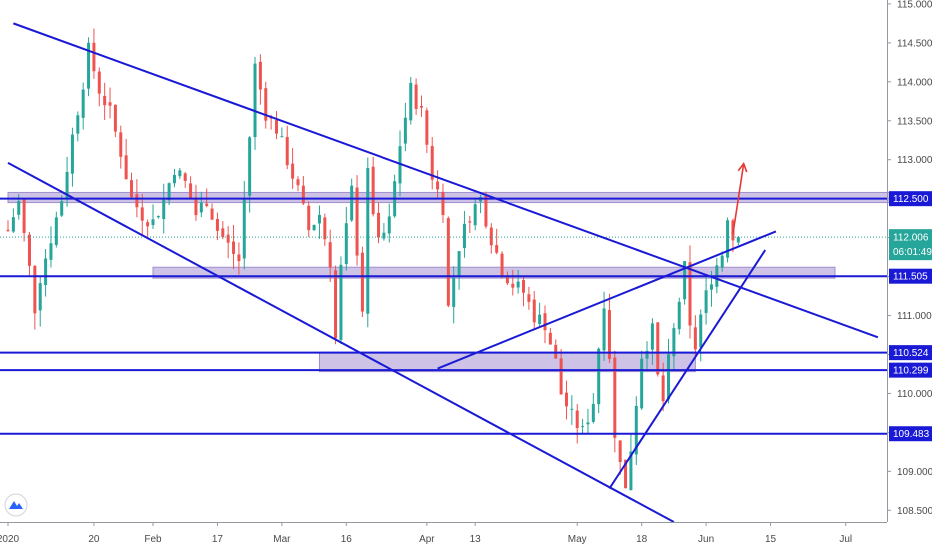 The height and width of the screenshot is (550, 932). I want to click on logo-mark, so click(16, 505).